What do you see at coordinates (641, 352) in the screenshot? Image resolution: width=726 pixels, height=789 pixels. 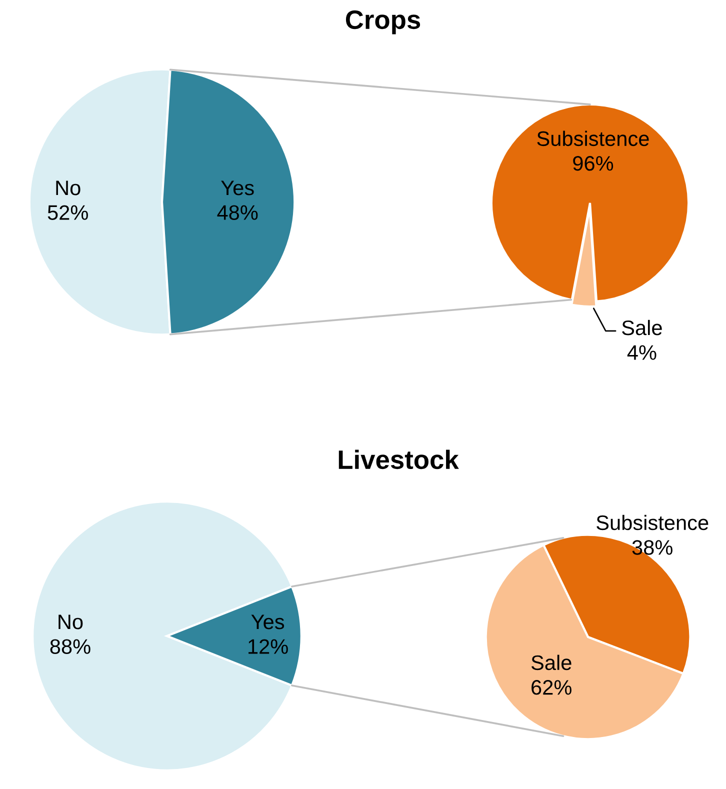 I see `data-label: 4%` at bounding box center [641, 352].